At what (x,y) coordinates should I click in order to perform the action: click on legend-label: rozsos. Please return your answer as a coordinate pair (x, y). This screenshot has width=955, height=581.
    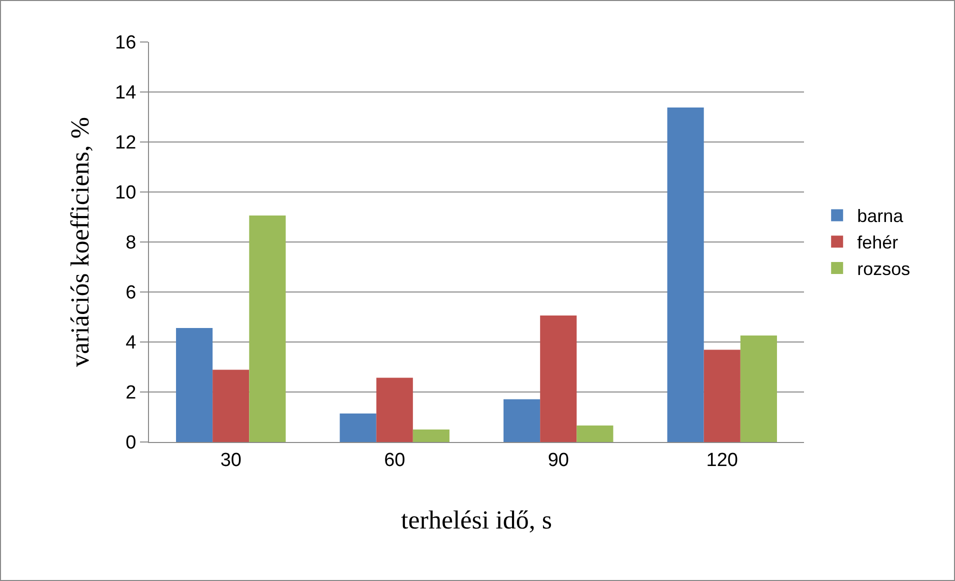
    Looking at the image, I should click on (883, 269).